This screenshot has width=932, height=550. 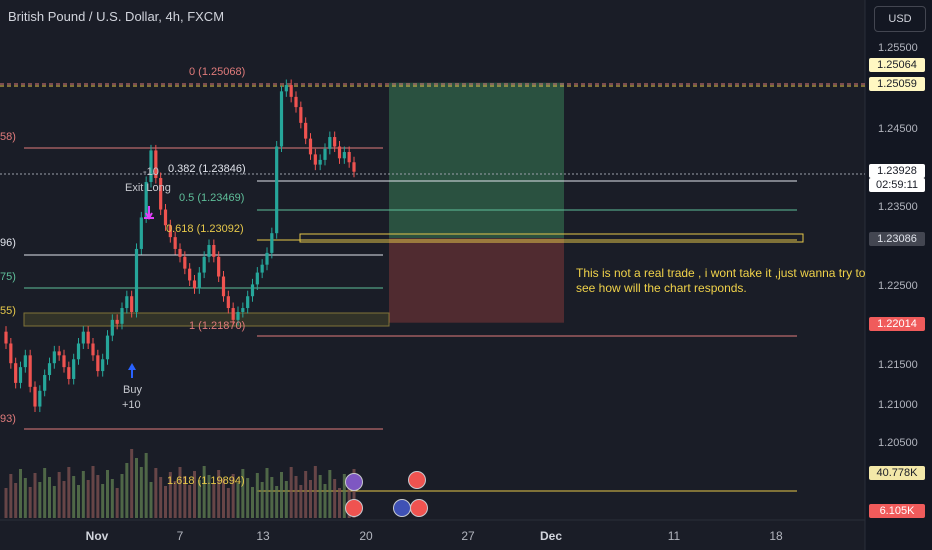 I want to click on left-edge-label: 93), so click(x=8, y=419).